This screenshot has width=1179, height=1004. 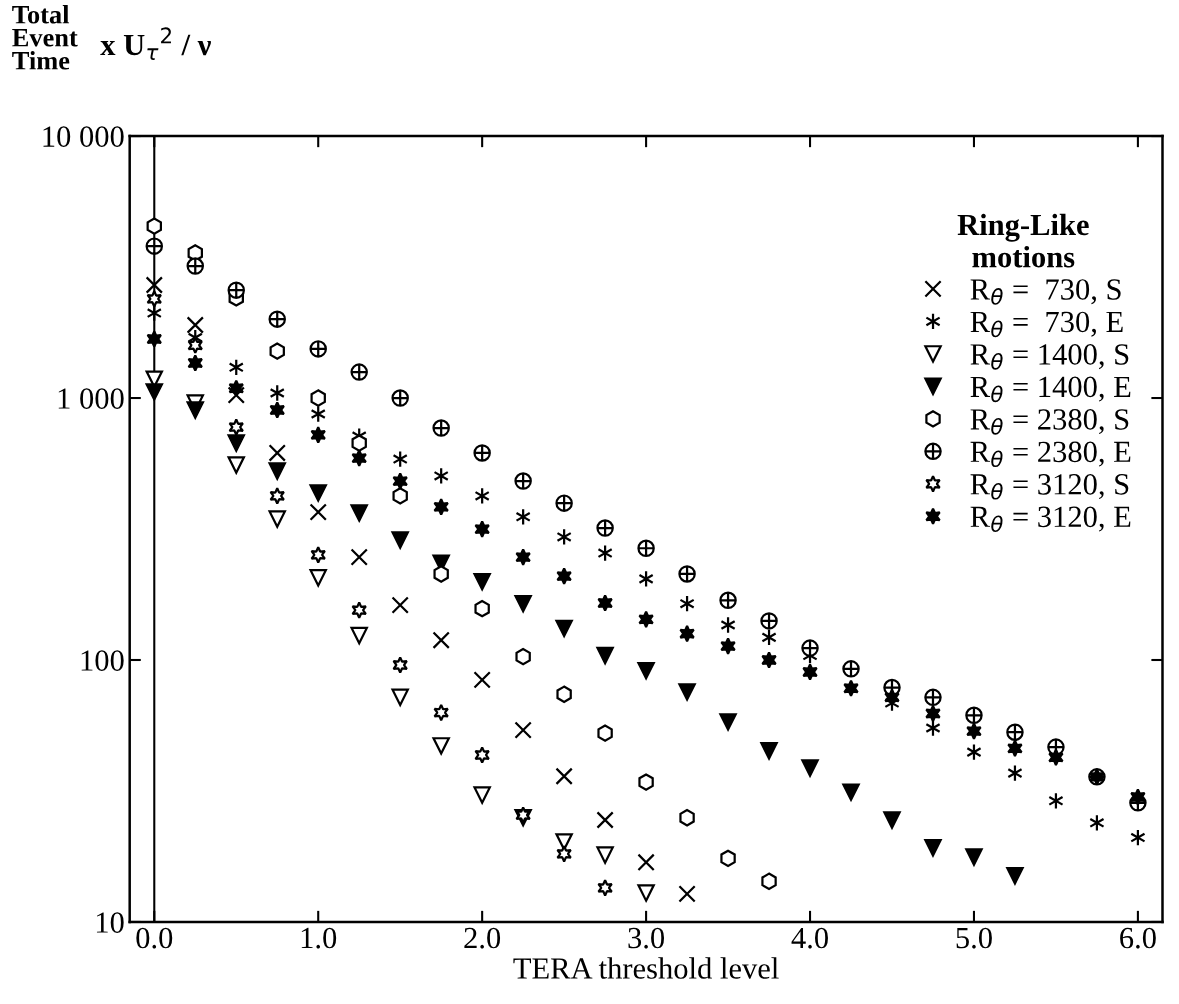 What do you see at coordinates (83, 136) in the screenshot?
I see `y-tick-label: 10 000` at bounding box center [83, 136].